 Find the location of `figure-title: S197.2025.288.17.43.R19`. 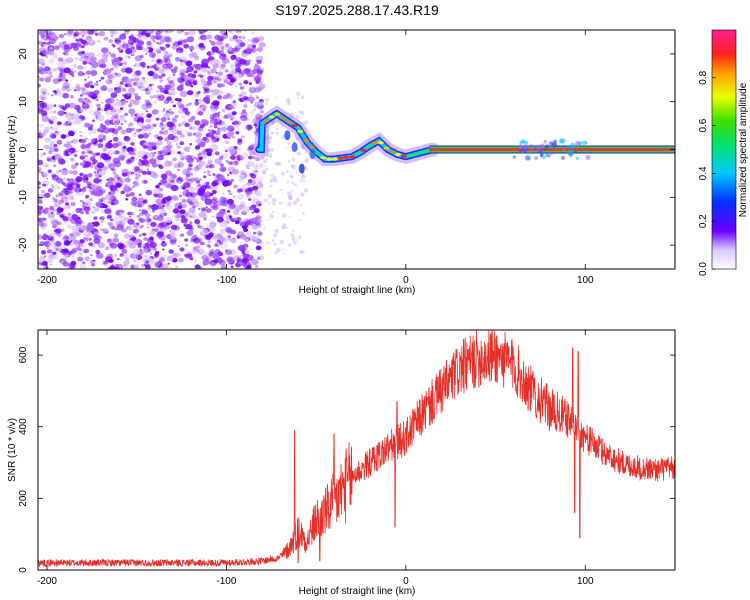

figure-title: S197.2025.288.17.43.R19 is located at coordinates (357, 10).